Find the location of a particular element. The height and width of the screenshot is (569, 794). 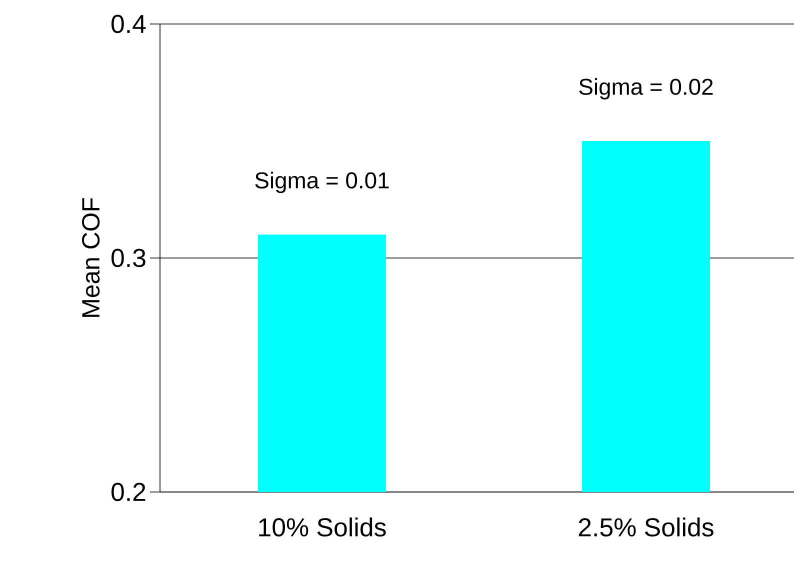

y-tick-label: 0.2 is located at coordinates (128, 492).